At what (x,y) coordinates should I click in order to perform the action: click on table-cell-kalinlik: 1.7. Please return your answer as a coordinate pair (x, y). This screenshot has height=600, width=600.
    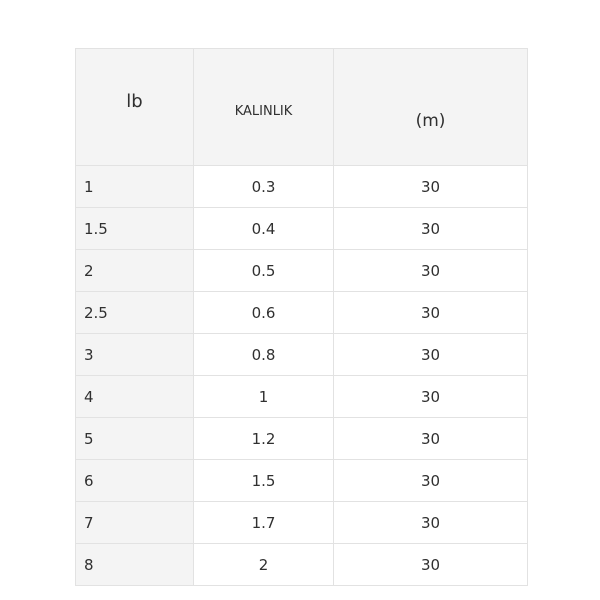
    Looking at the image, I should click on (263, 522).